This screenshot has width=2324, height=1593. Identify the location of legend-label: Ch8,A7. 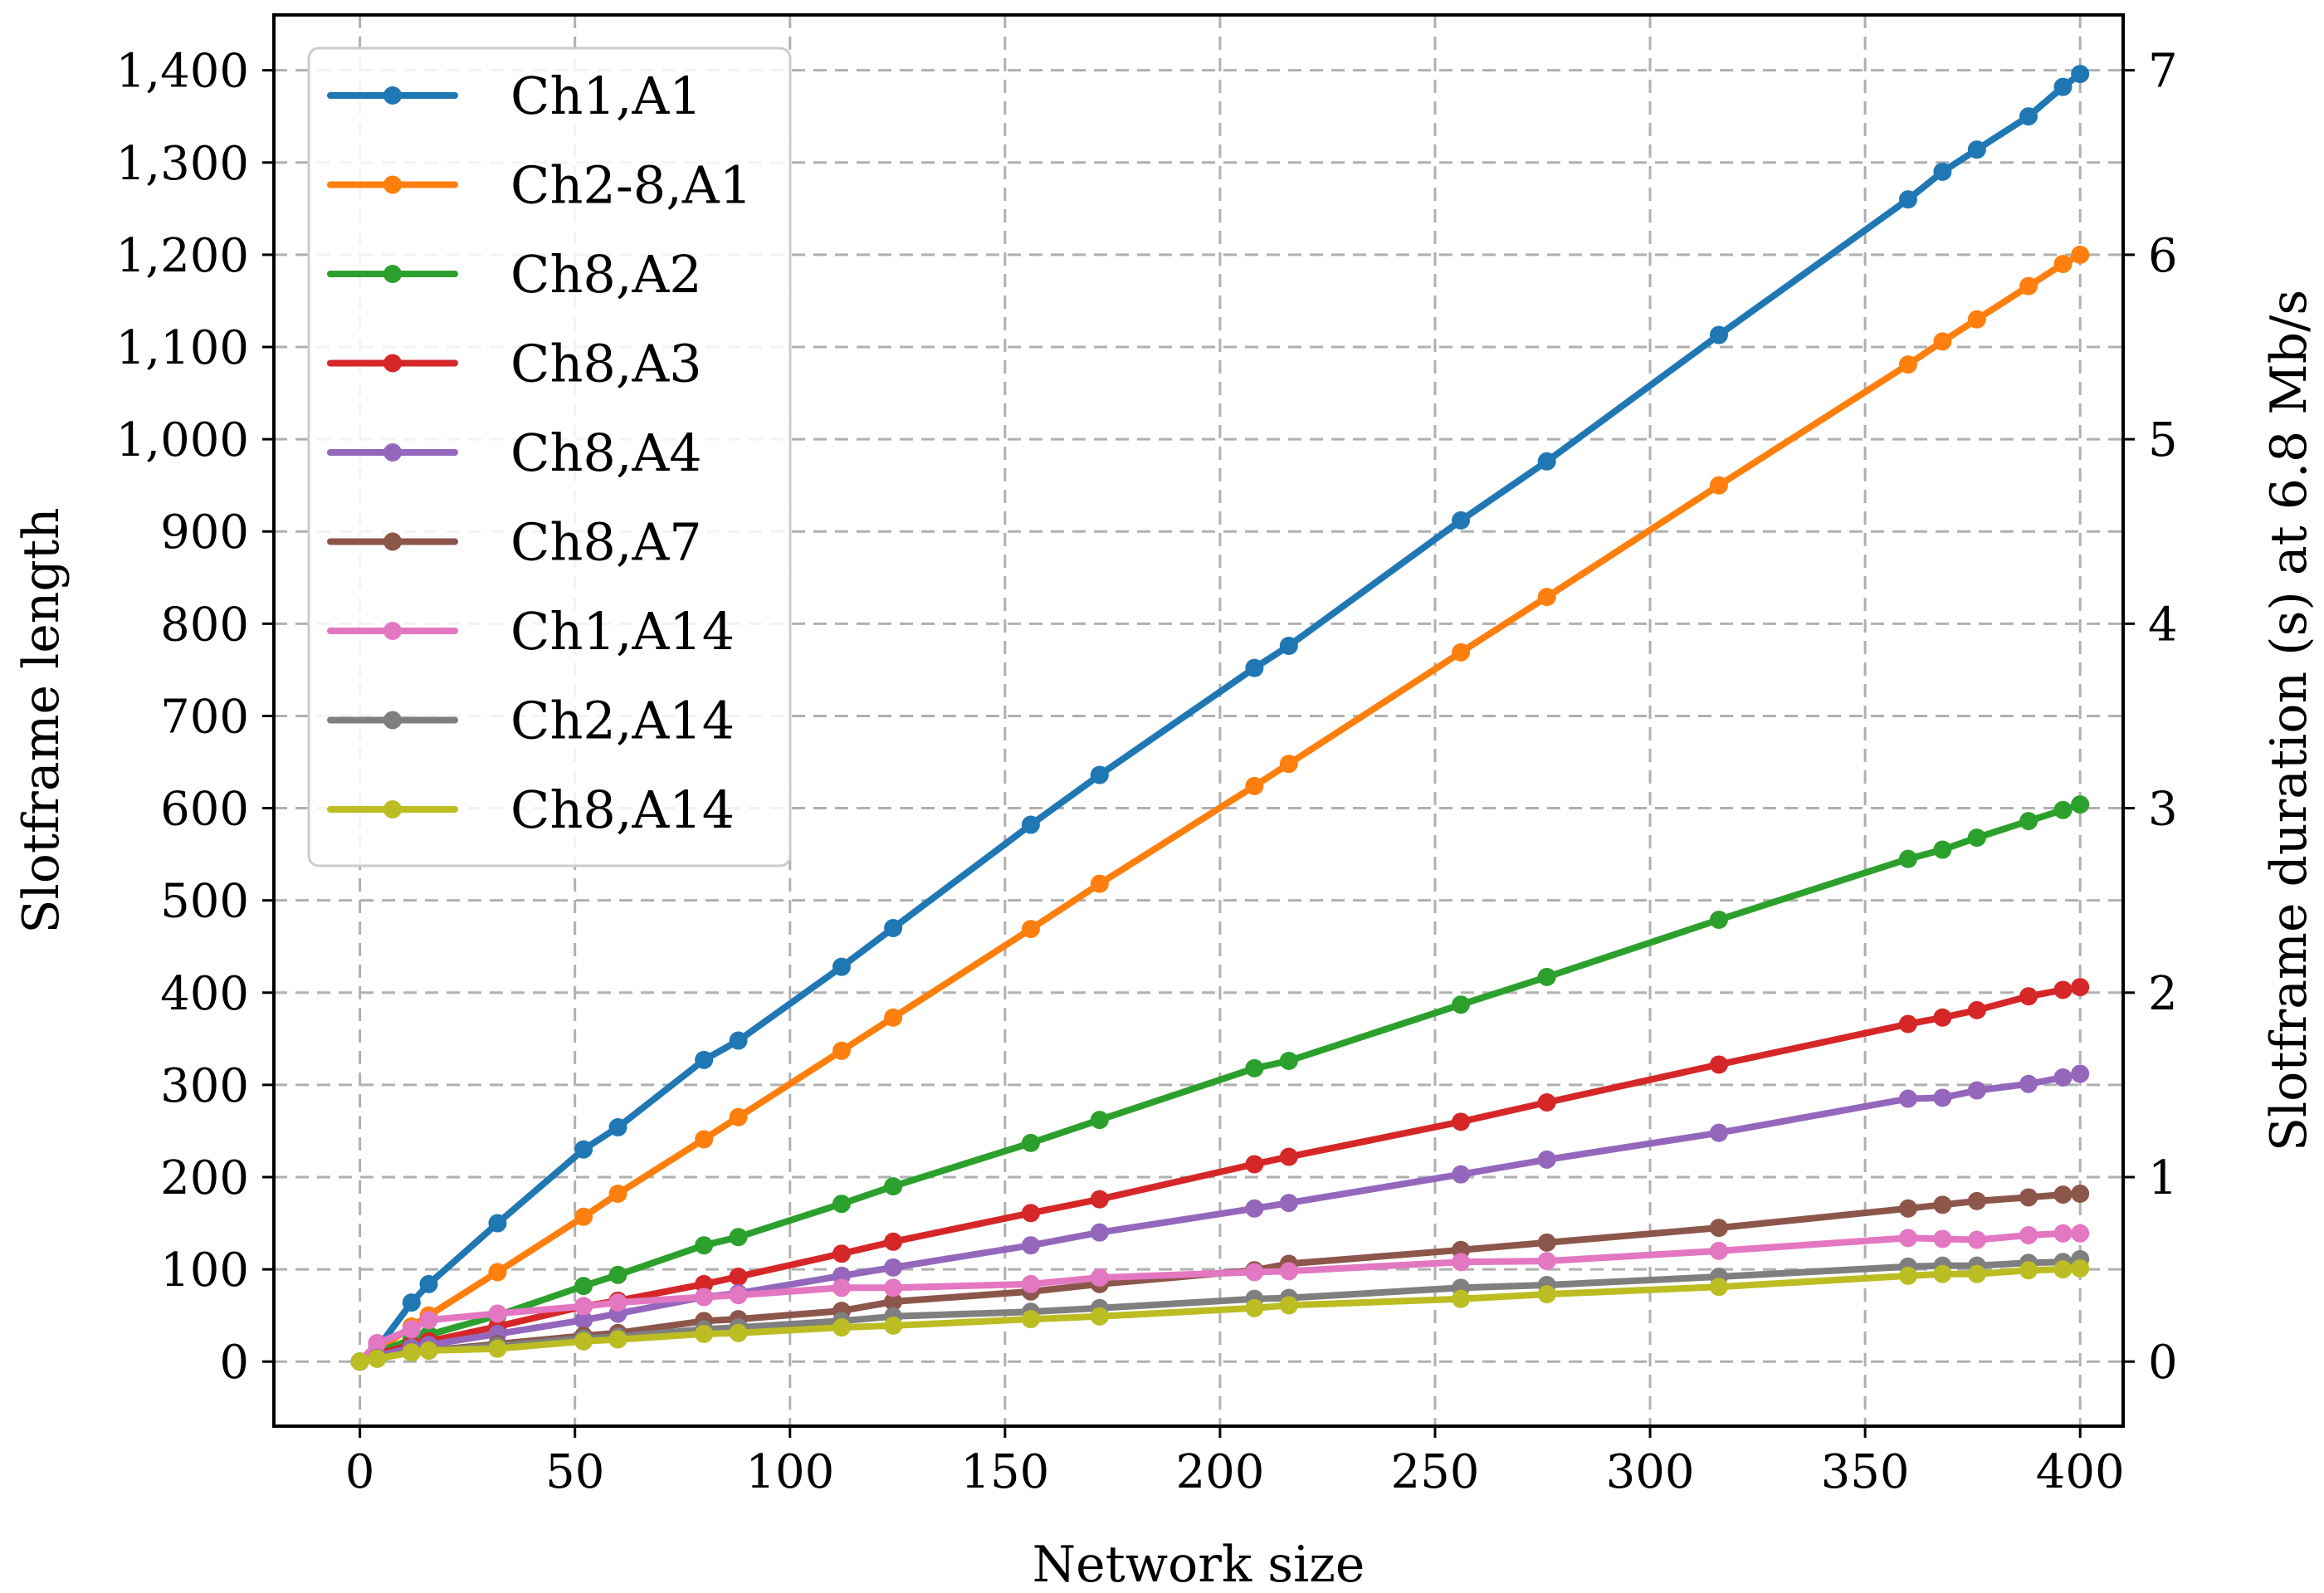
(606, 542).